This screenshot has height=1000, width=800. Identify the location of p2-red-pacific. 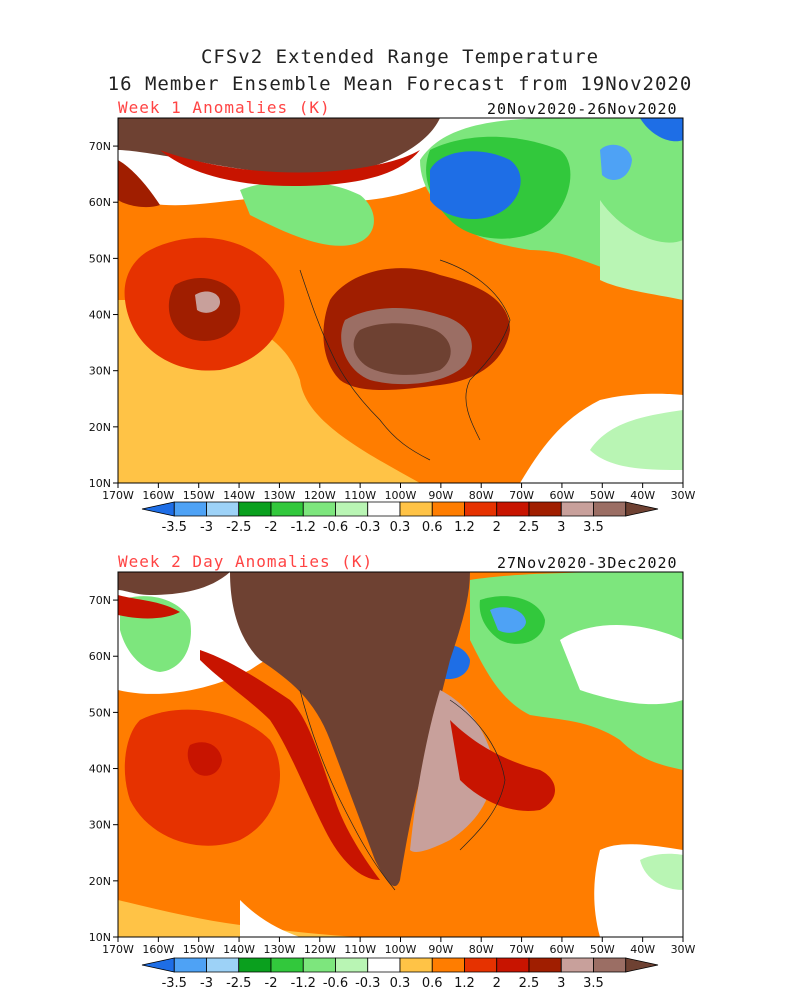
(202, 777).